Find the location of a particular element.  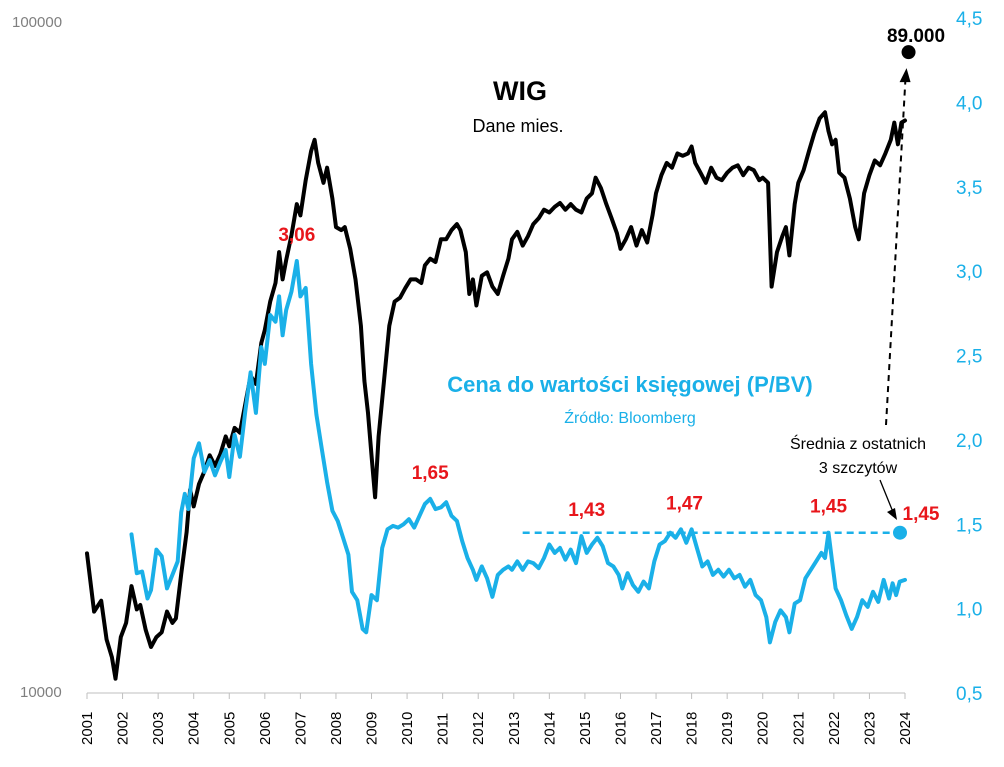

x-tick-label: 2005 is located at coordinates (229, 728).